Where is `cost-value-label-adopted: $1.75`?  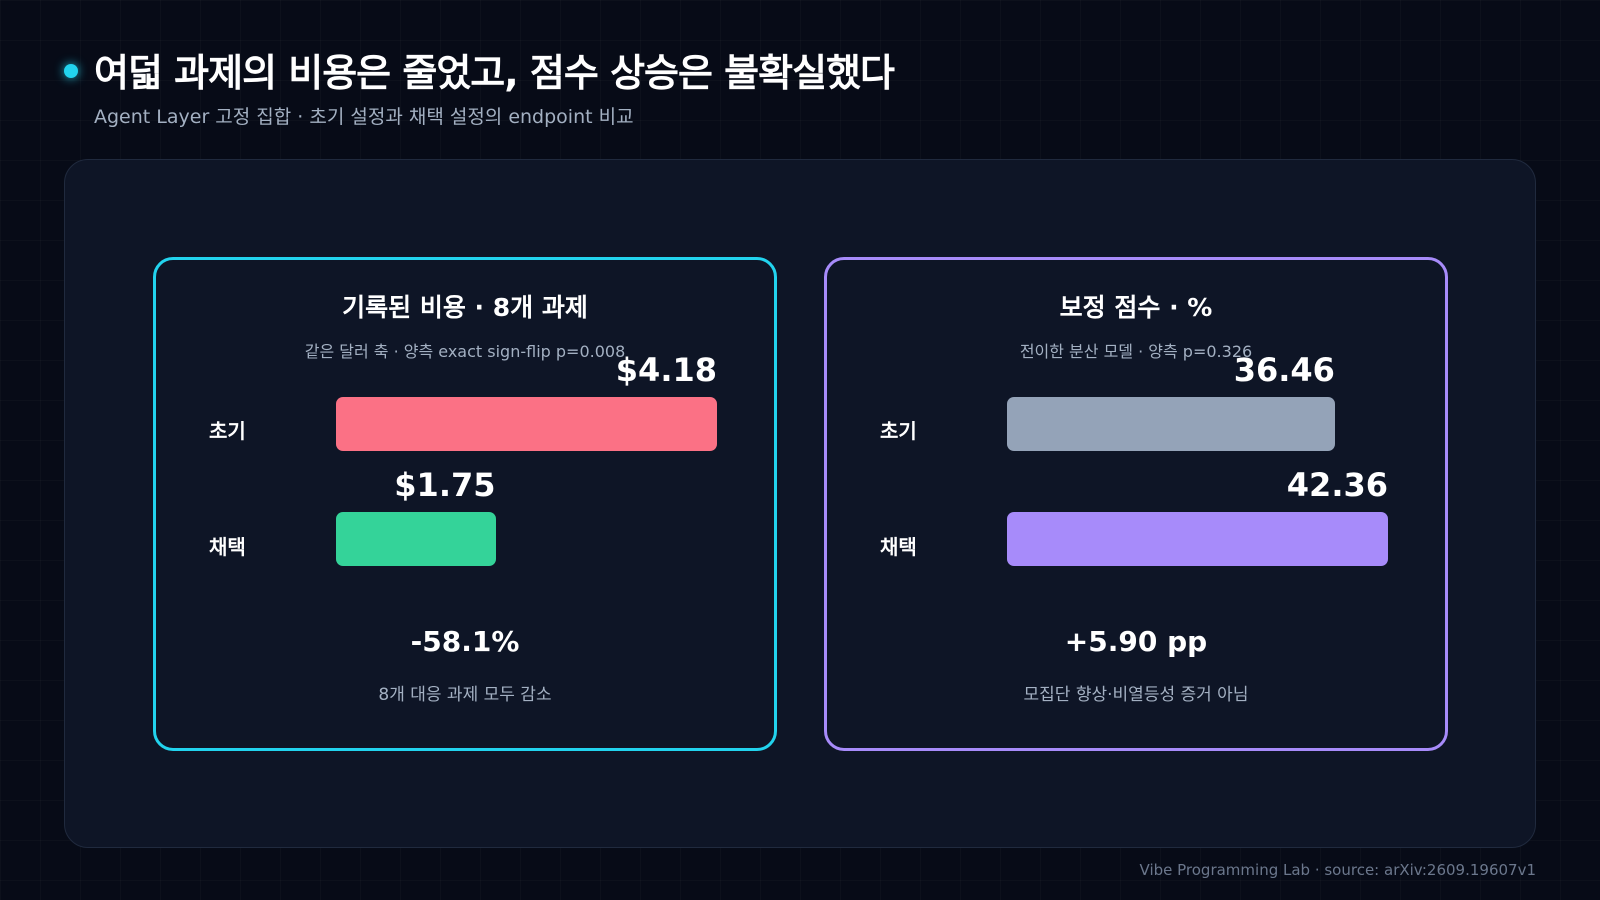
cost-value-label-adopted: $1.75 is located at coordinates (445, 485).